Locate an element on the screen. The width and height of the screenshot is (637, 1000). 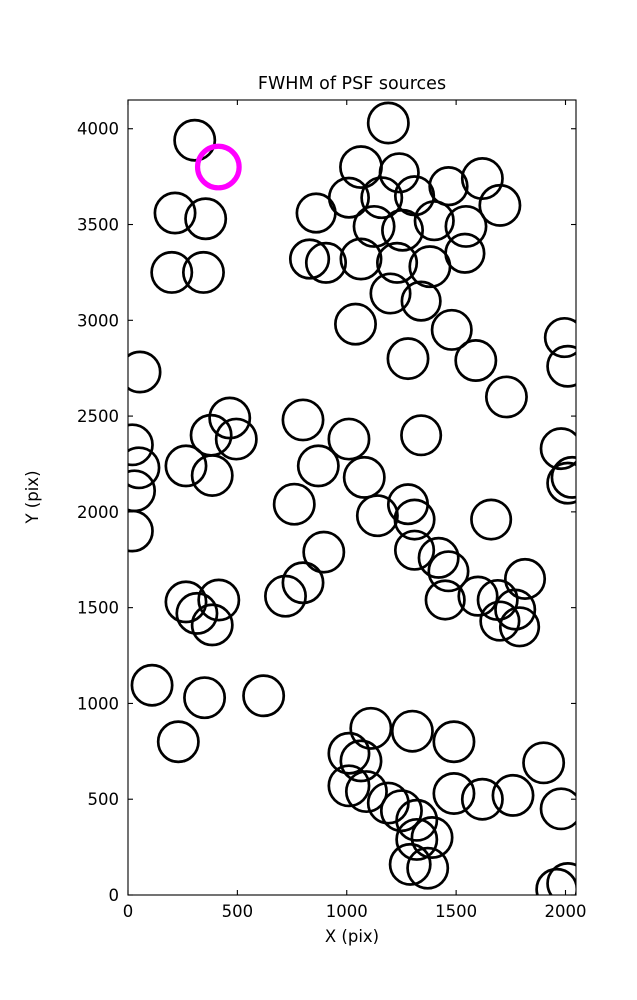
x-tick-label: 1500 is located at coordinates (456, 911).